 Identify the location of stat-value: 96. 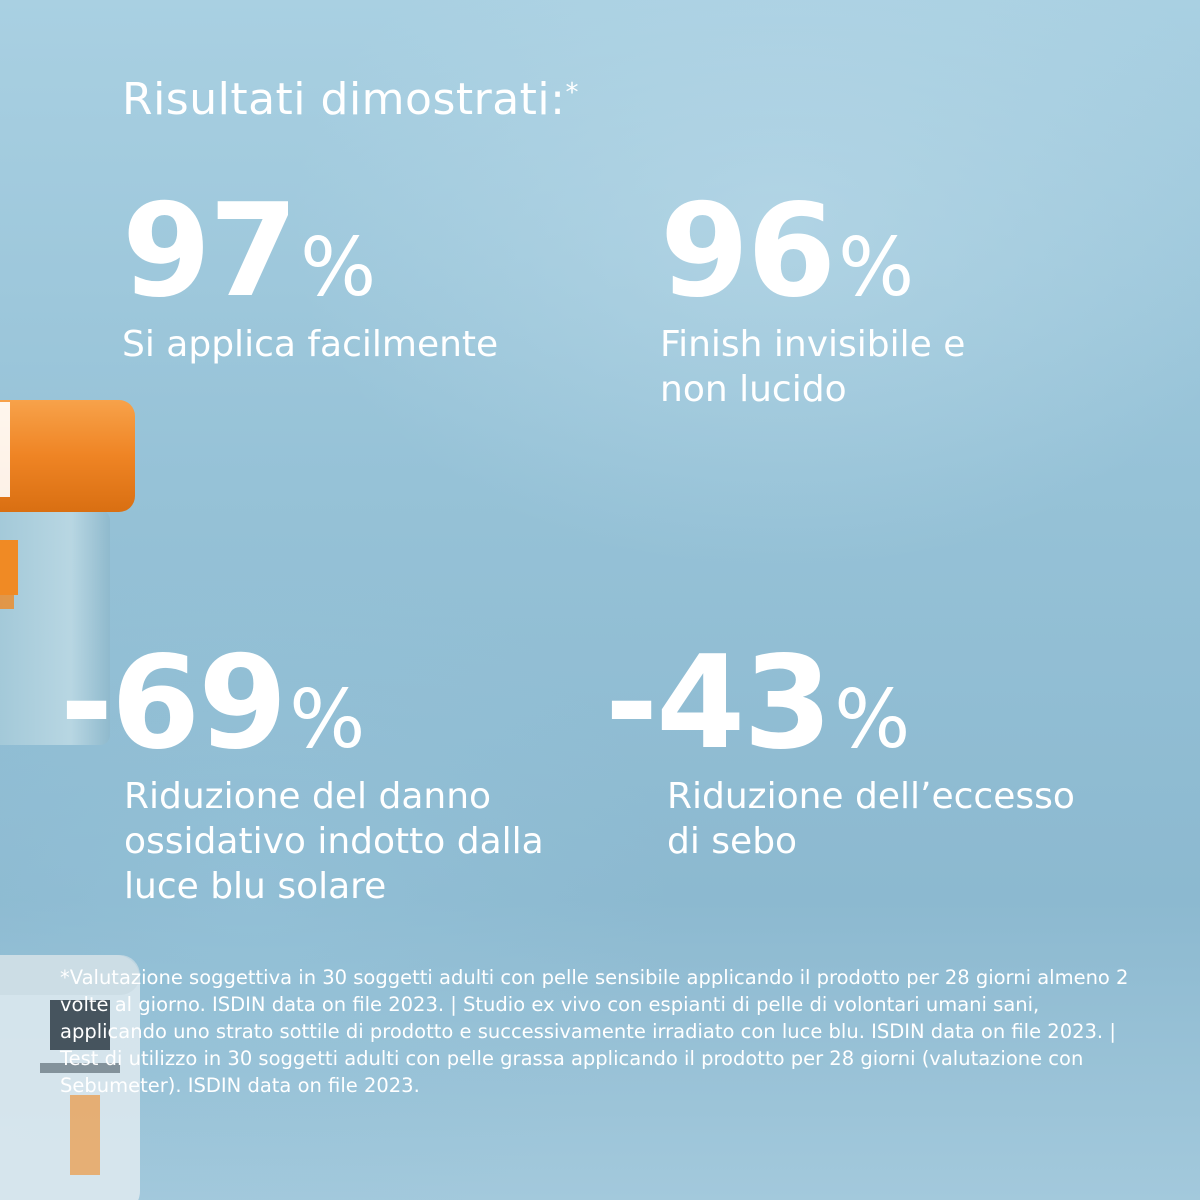
(748, 251).